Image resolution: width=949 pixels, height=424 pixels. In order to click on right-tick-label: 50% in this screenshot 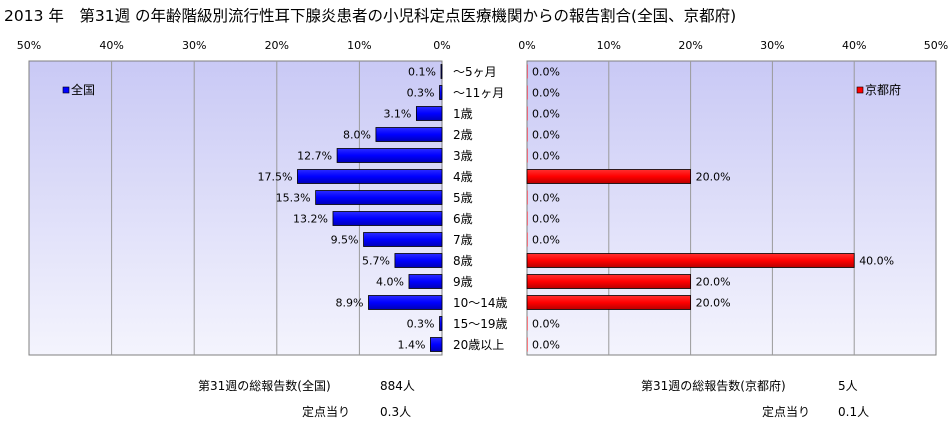, I will do `click(936, 45)`.